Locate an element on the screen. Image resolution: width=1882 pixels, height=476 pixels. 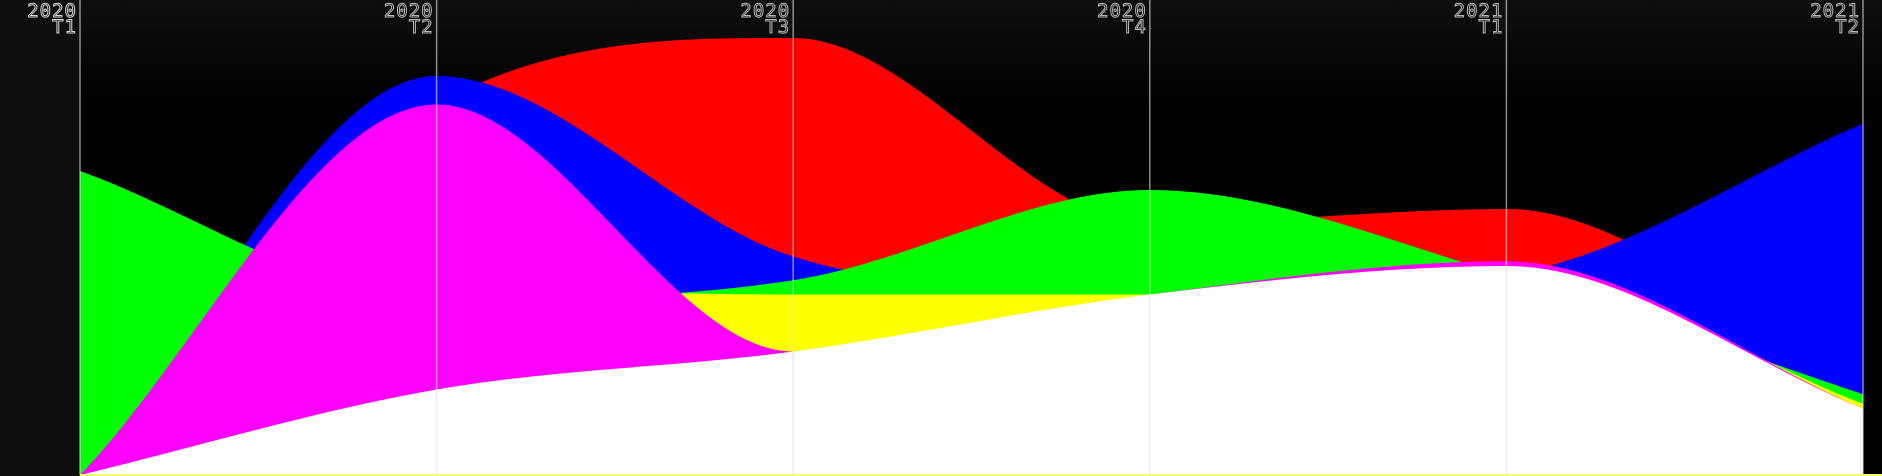
tick-label-quarter: T4 is located at coordinates (1134, 27).